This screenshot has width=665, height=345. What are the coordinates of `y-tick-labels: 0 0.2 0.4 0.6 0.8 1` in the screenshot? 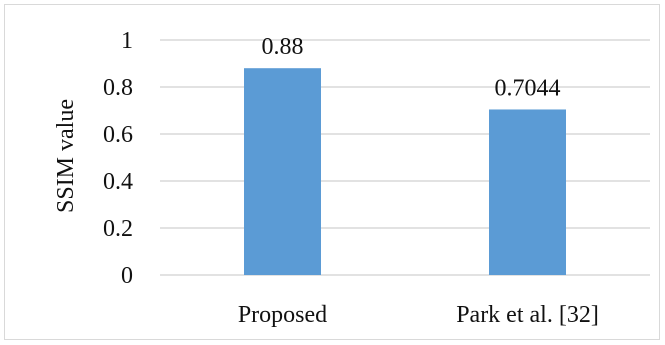 It's located at (118, 158).